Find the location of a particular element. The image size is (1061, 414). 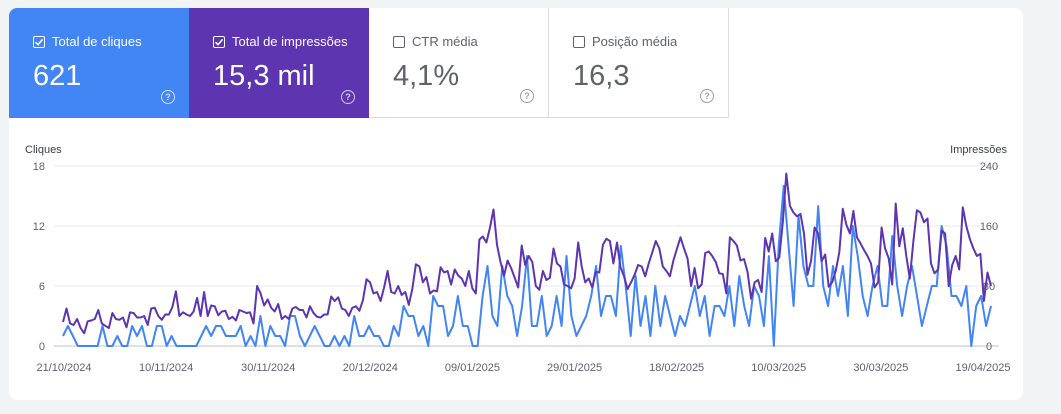

right-tick-label: 240 is located at coordinates (989, 167).